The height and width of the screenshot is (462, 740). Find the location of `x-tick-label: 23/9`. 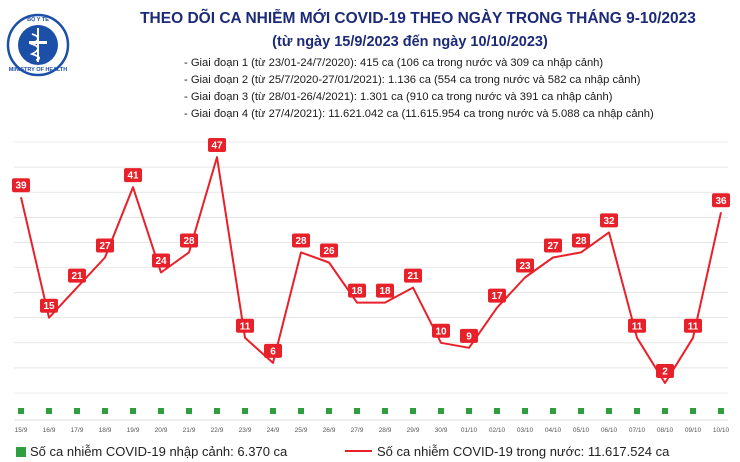

x-tick-label: 23/9 is located at coordinates (245, 430).